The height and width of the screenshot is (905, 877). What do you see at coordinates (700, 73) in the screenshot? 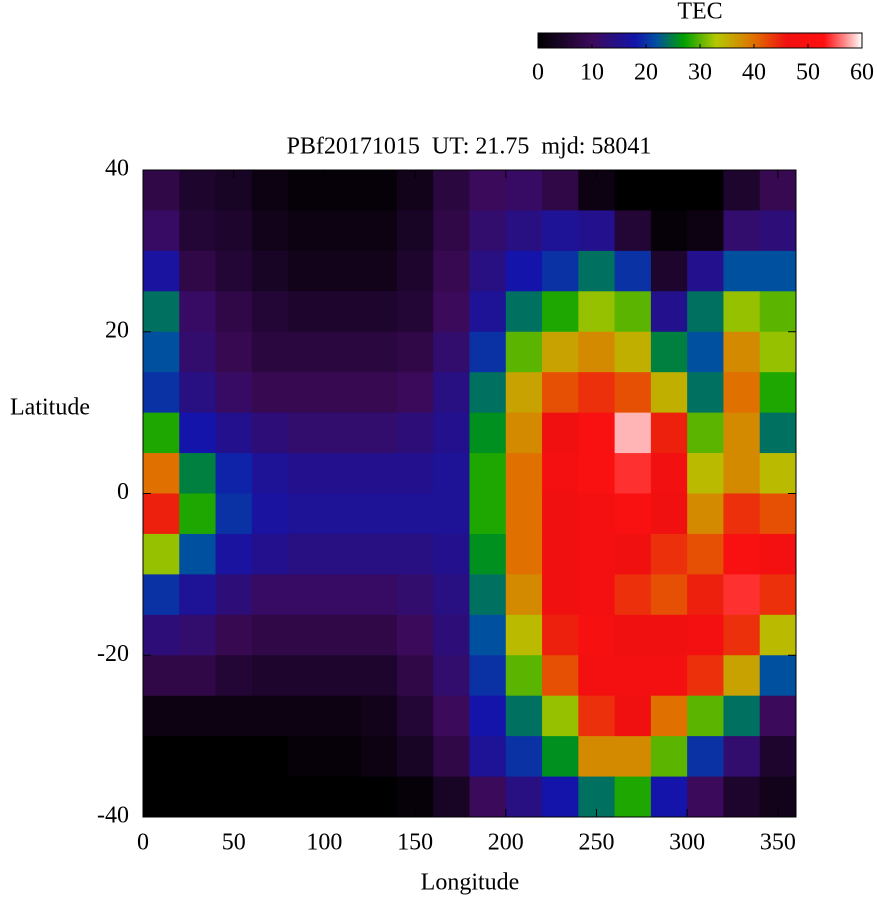
I see `colorbar-tick-label: 30` at bounding box center [700, 73].